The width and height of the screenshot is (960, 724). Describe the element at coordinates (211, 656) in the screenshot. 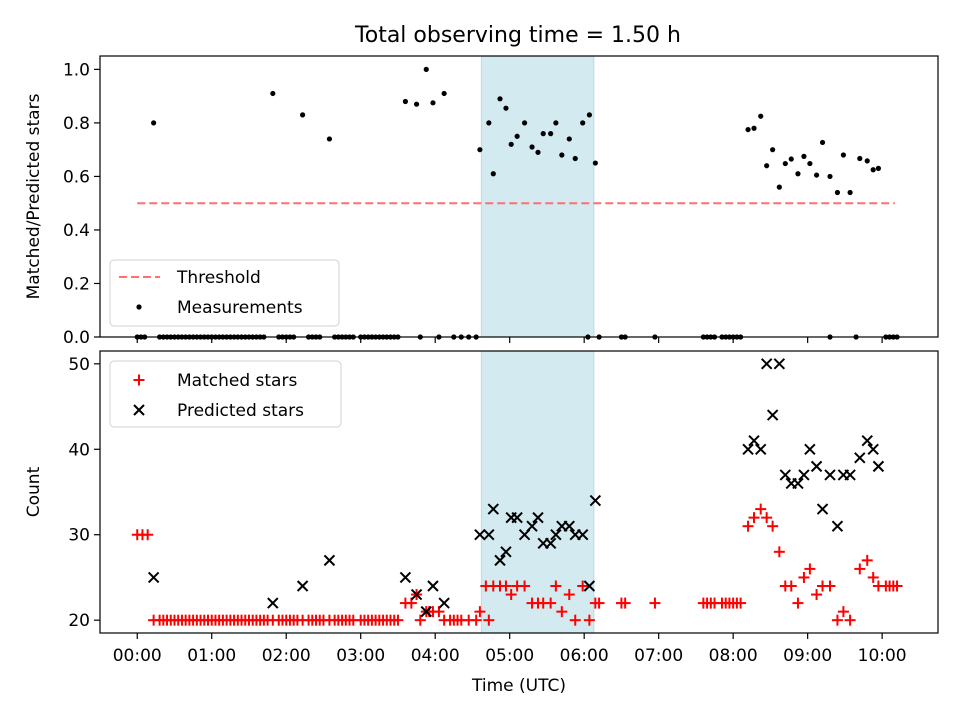

I see `x-tick-label: 01:00` at that location.